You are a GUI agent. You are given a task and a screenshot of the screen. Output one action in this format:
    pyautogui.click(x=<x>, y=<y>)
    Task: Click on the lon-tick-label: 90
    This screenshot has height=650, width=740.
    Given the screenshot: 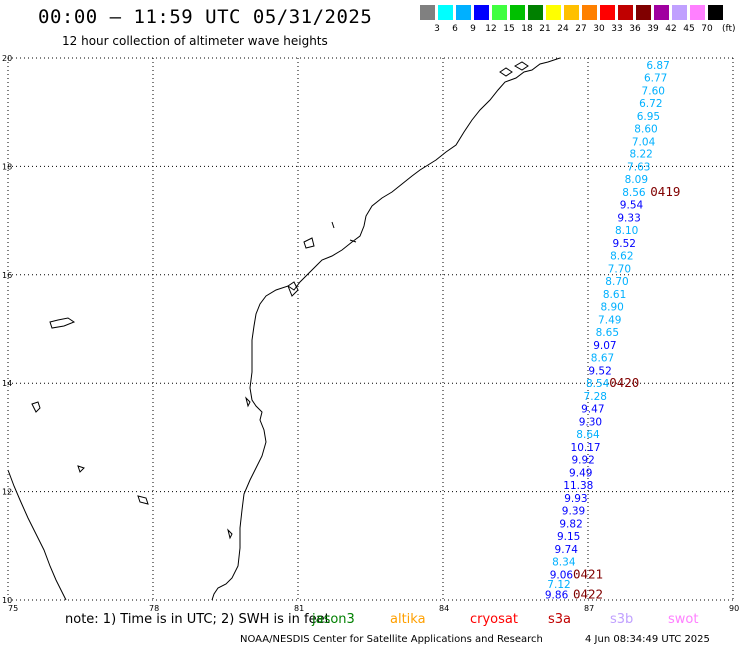 What is the action you would take?
    pyautogui.click(x=734, y=608)
    